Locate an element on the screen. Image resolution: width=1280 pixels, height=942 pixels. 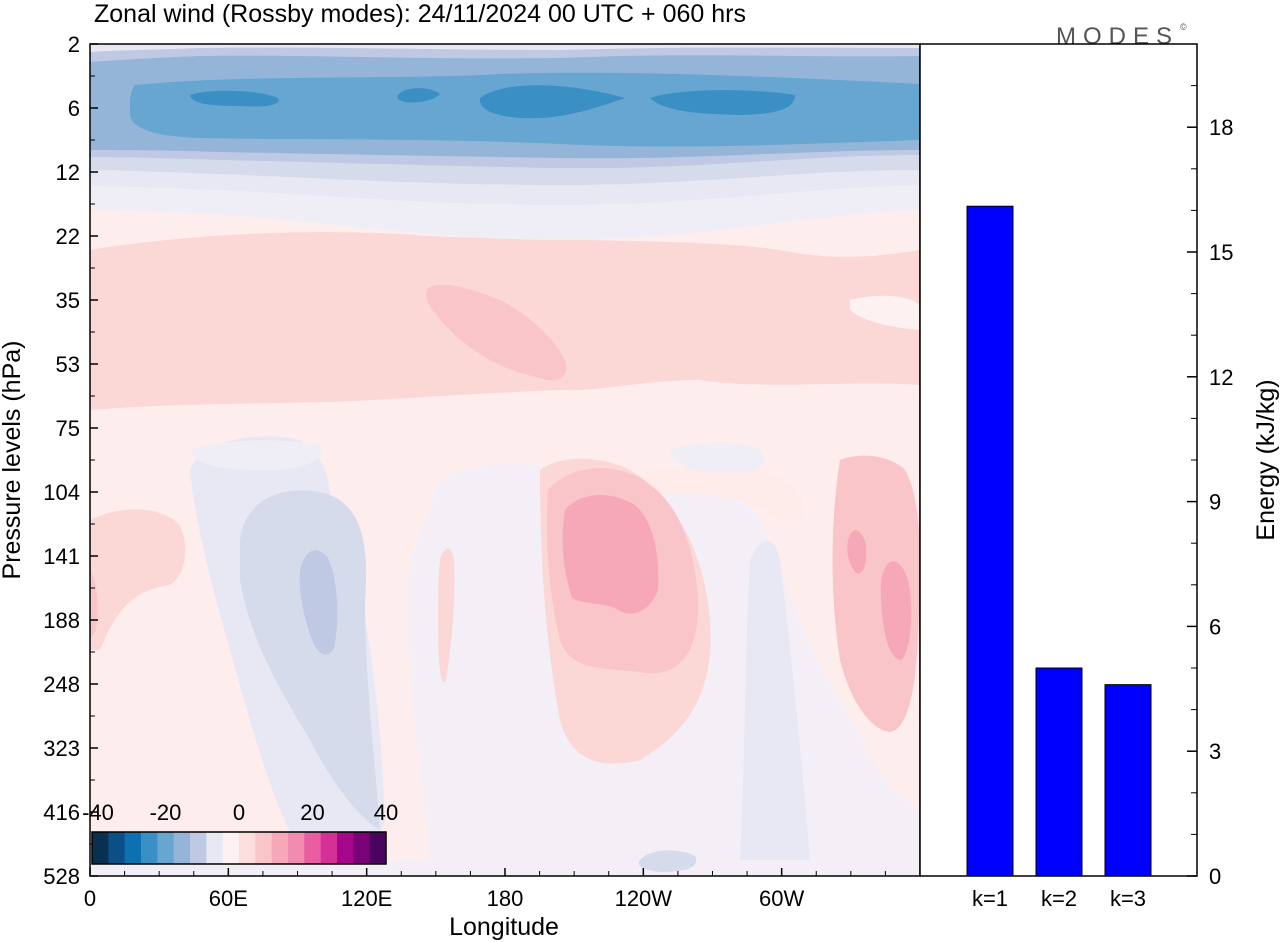
y-tick-label: 104 is located at coordinates (61, 492).